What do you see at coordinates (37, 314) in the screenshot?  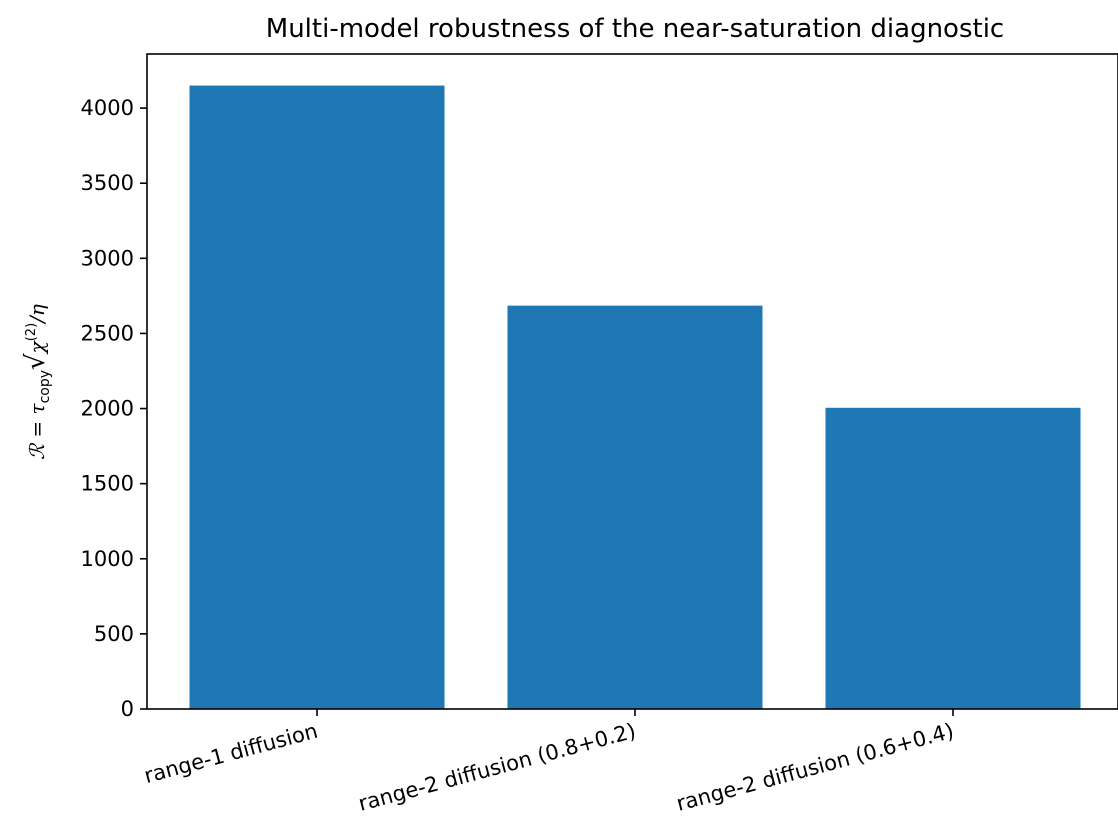 I see `ylabel-suffix: /η` at bounding box center [37, 314].